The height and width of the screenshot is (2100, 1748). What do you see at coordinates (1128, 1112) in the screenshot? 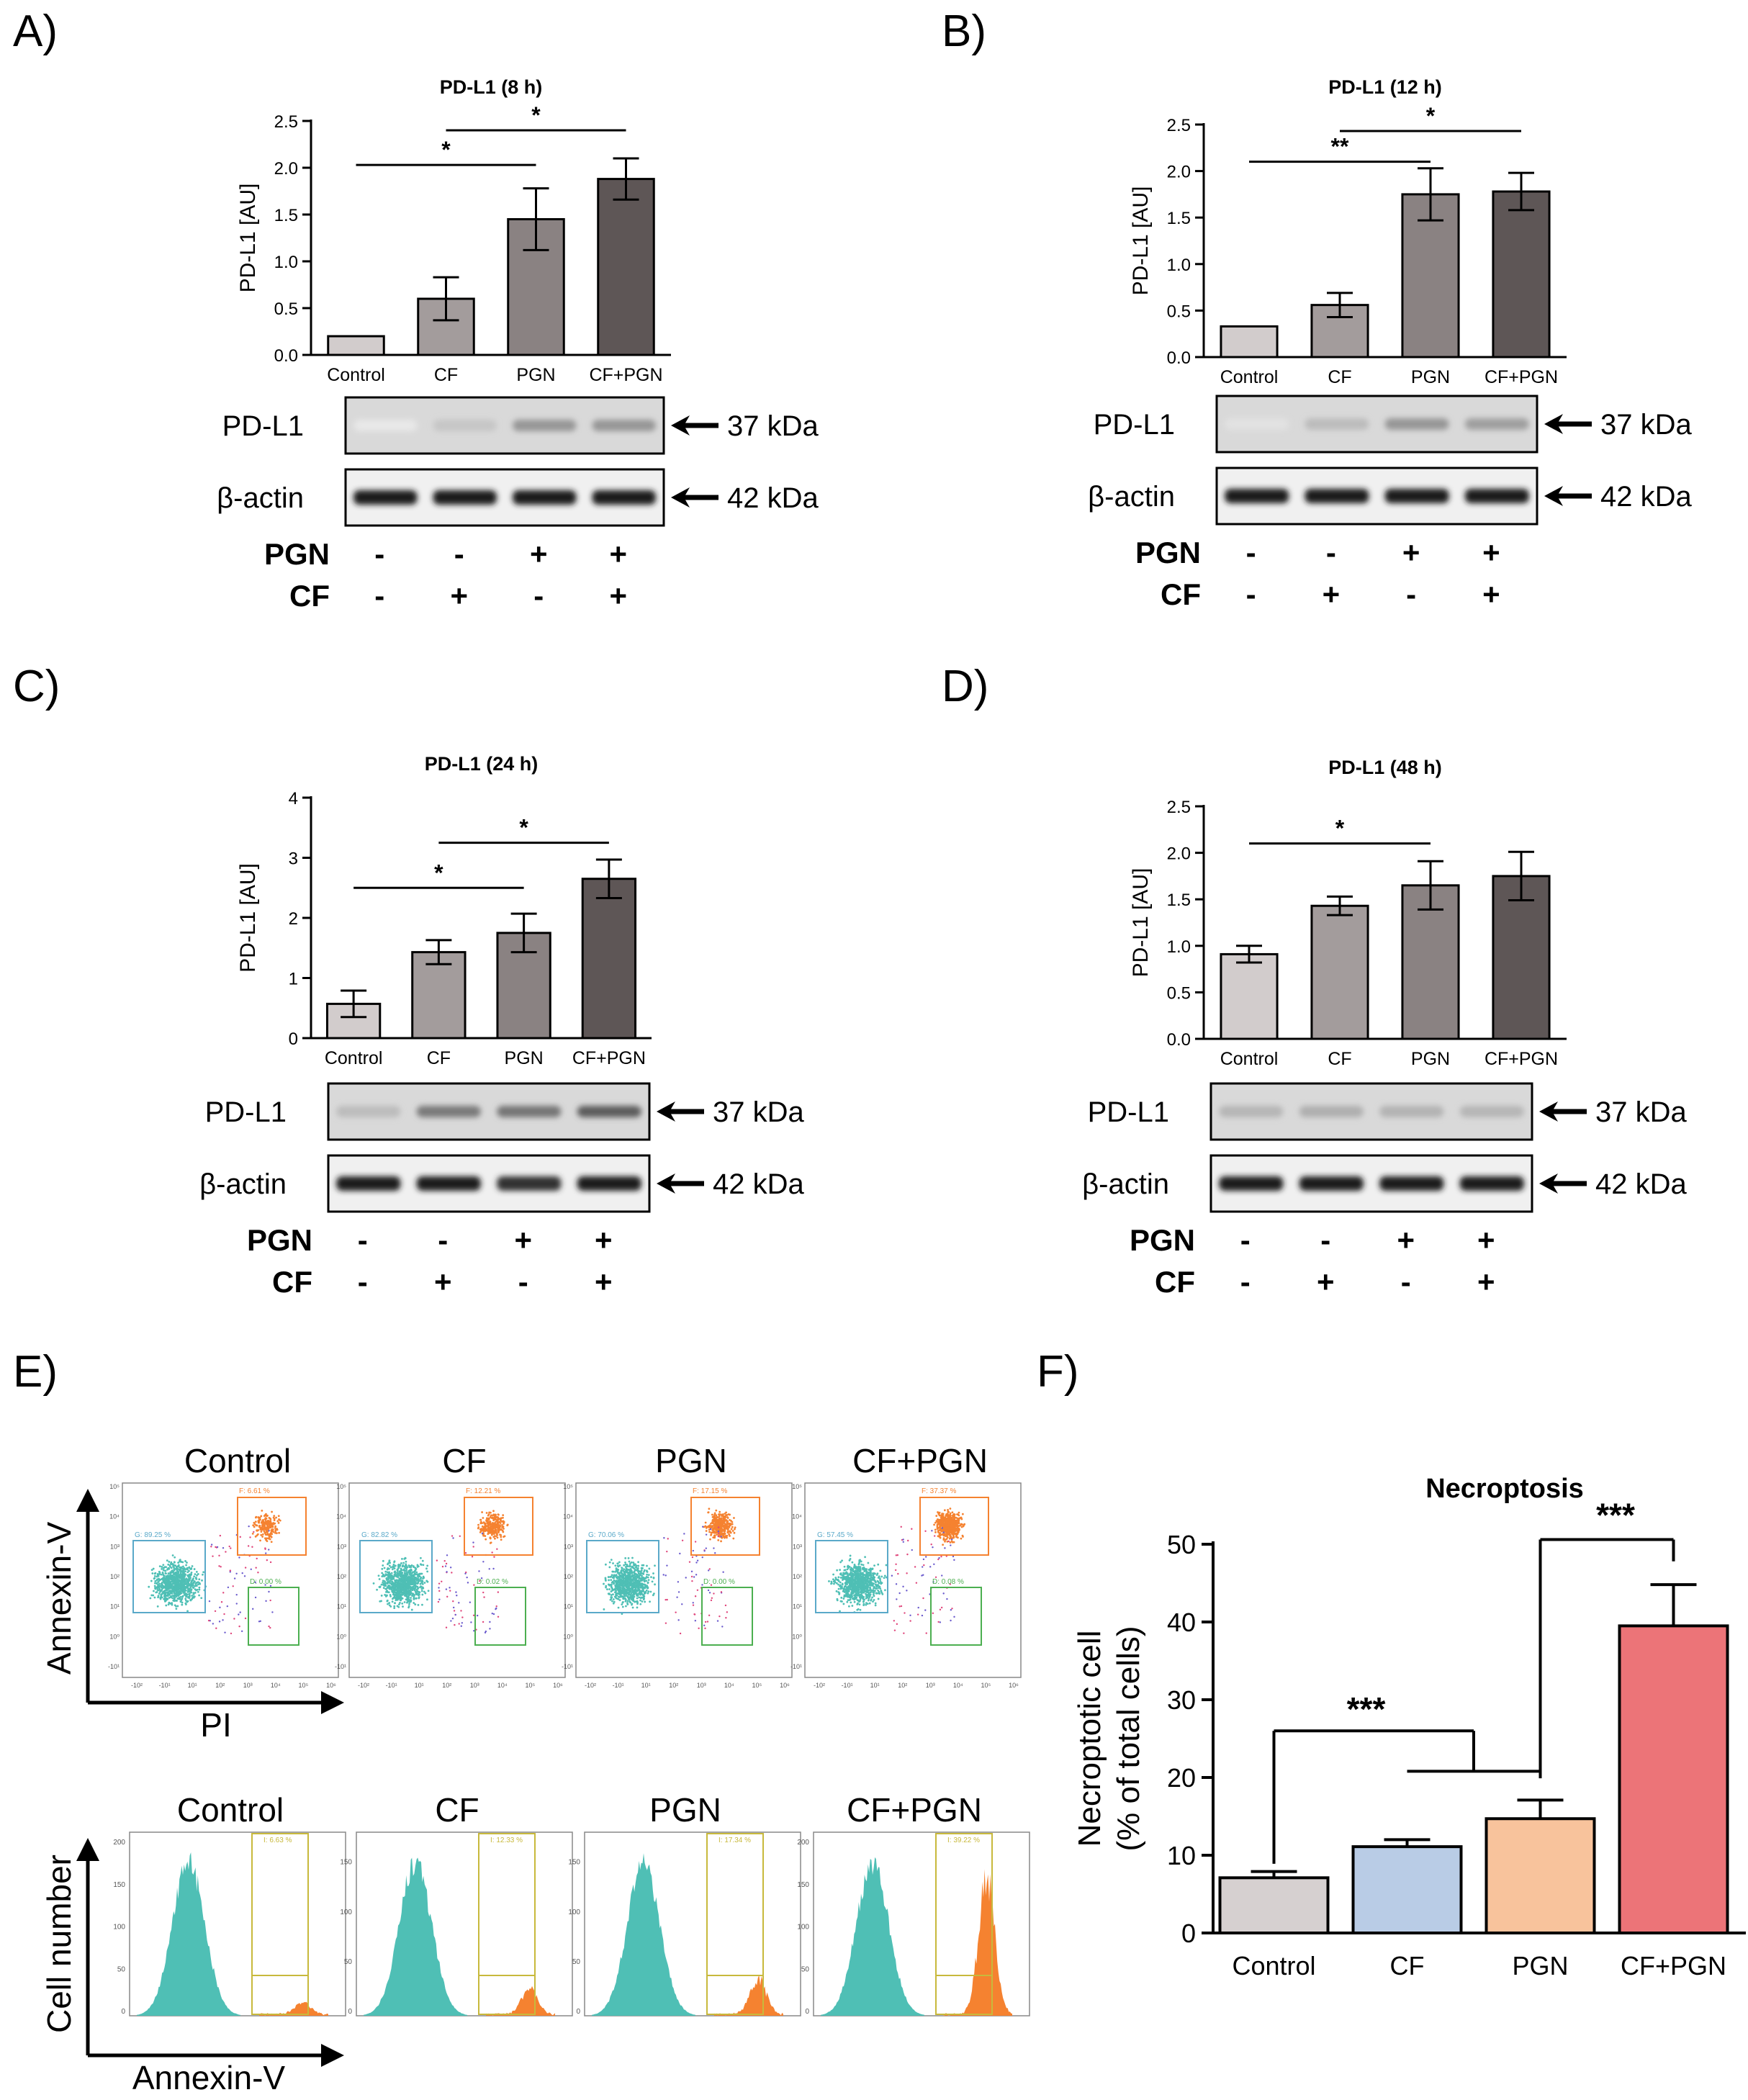
I see `blot-protein-label: PD-L1` at bounding box center [1128, 1112].